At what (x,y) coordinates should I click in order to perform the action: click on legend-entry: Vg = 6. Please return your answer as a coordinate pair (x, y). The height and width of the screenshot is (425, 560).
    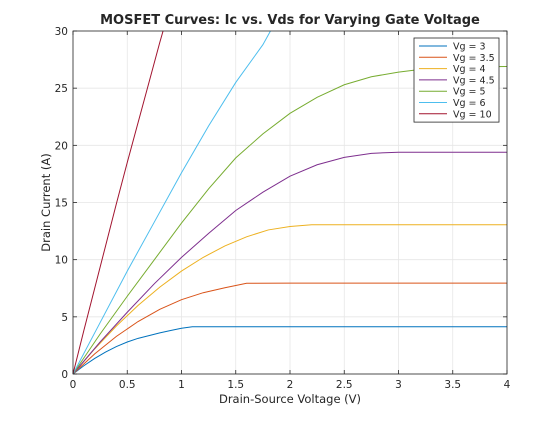
    Looking at the image, I should click on (469, 103).